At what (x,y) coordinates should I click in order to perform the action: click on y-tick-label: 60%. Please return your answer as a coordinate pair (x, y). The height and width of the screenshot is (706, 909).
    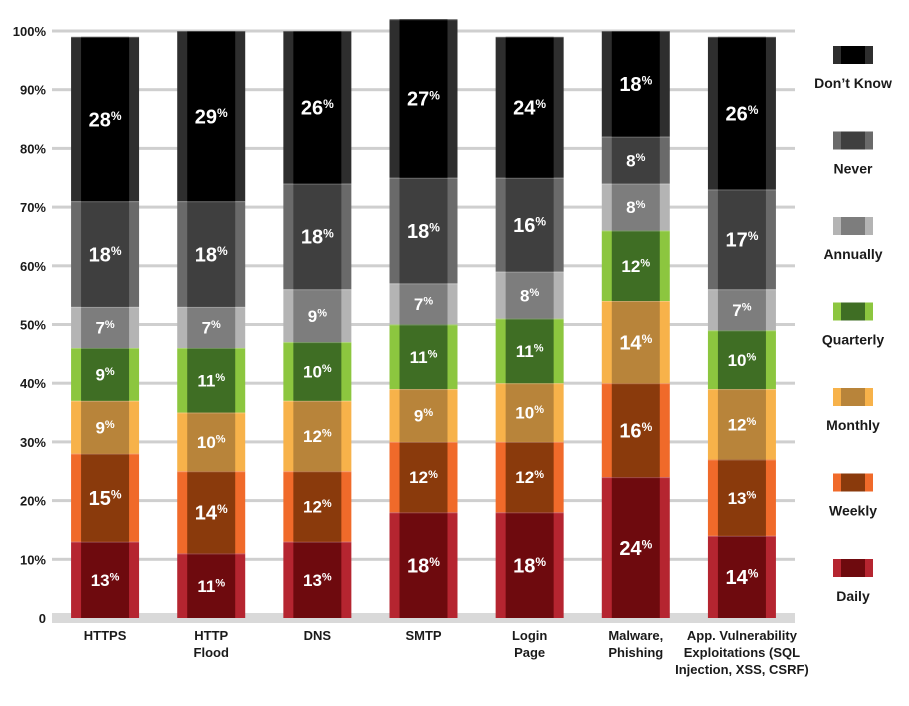
    Looking at the image, I should click on (33, 266).